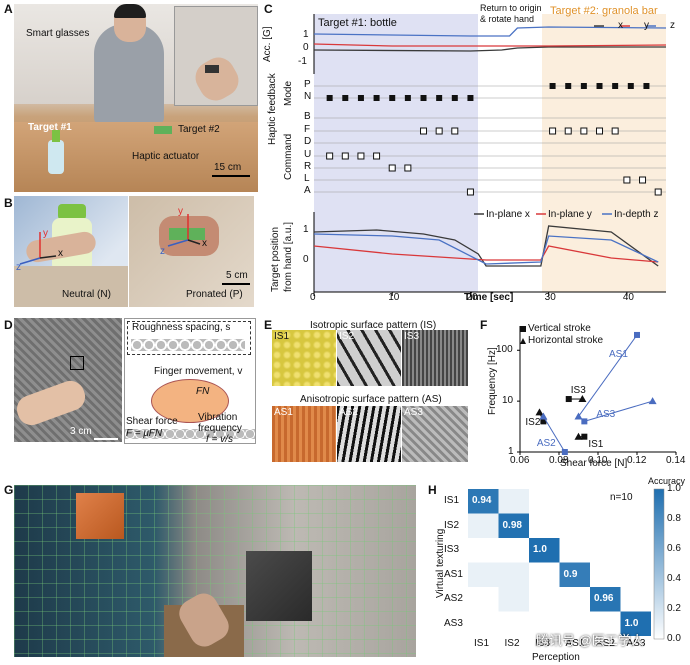 The height and width of the screenshot is (665, 690). I want to click on h-diag-value-5: 1.0, so click(631, 623).